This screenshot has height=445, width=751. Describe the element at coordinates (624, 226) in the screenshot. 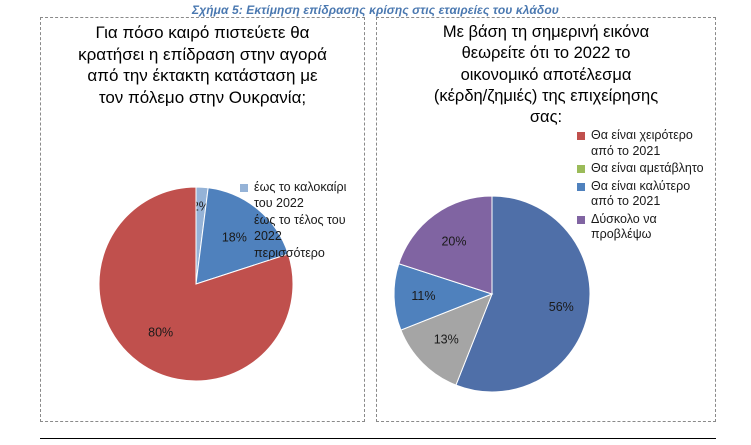

I see `legend-label: Δύσκολο να προβλέψω` at that location.